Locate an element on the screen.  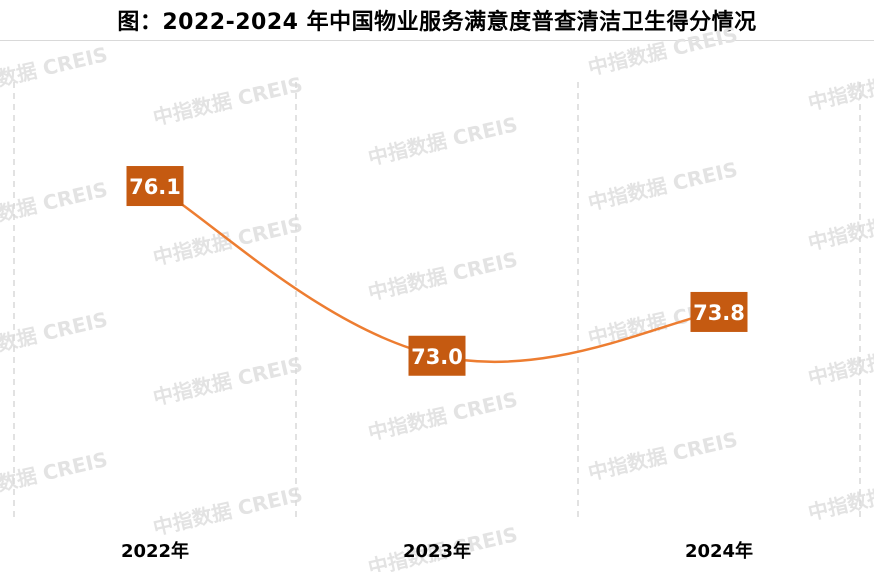
data-label: 76.1 is located at coordinates (155, 187).